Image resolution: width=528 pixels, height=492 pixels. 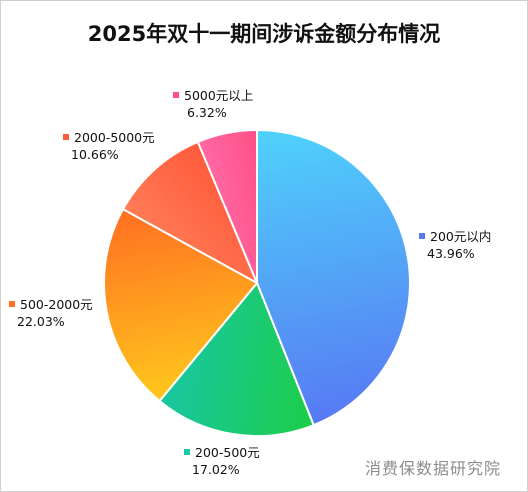 What do you see at coordinates (227, 452) in the screenshot?
I see `slice-category-label: 200-500元` at bounding box center [227, 452].